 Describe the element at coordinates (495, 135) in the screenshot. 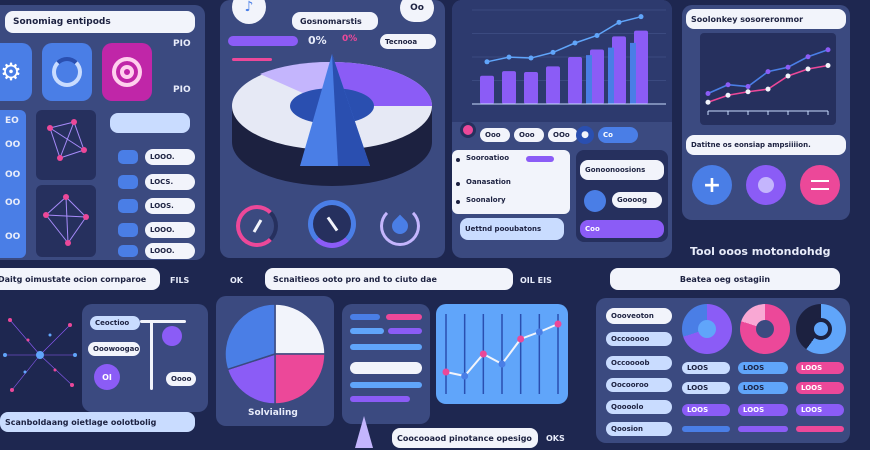

I see `bar-btn-1: Ooo` at that location.